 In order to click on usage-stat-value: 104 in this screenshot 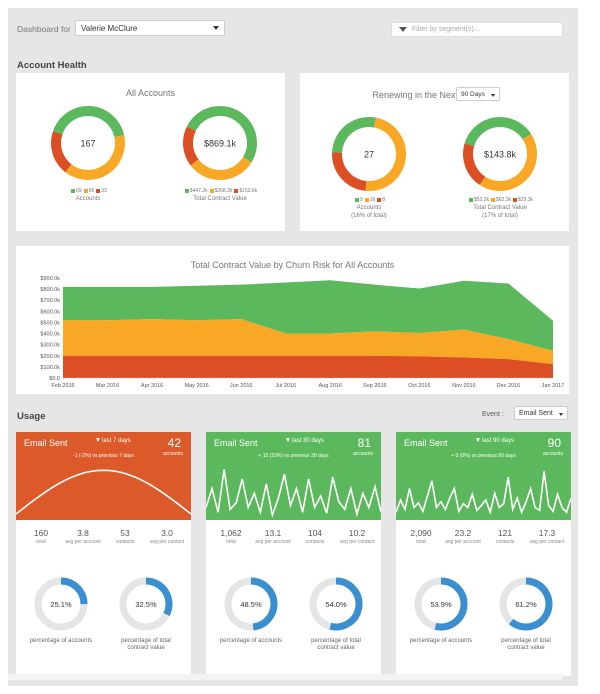, I will do `click(315, 533)`.